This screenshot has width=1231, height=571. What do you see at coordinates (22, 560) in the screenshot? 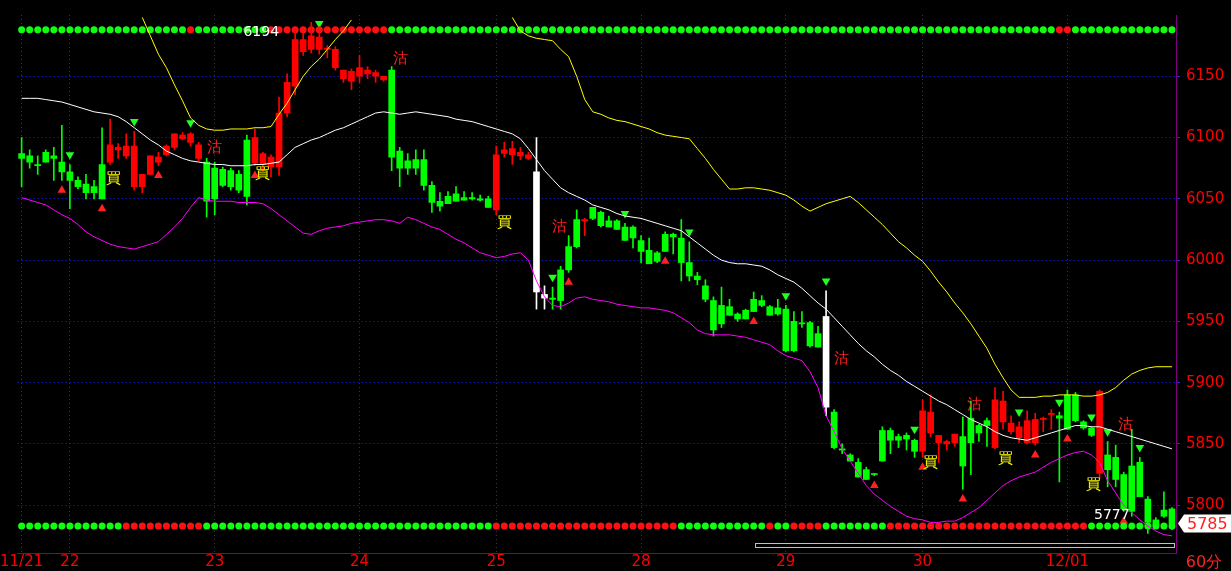
I see `x-tick-label: 11/21` at bounding box center [22, 560].